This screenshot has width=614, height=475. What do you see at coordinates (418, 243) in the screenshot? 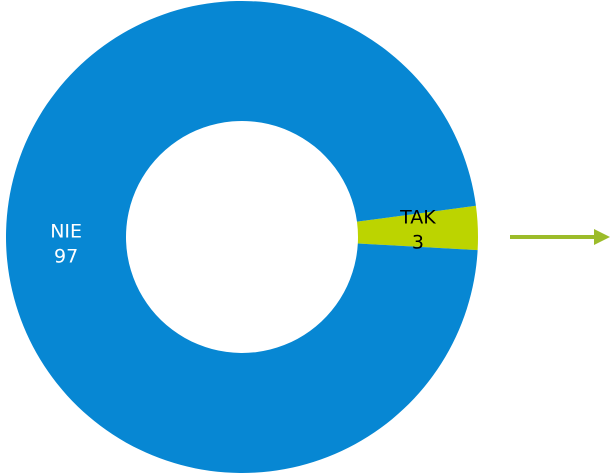
I see `slice-label-value: 3` at bounding box center [418, 243].